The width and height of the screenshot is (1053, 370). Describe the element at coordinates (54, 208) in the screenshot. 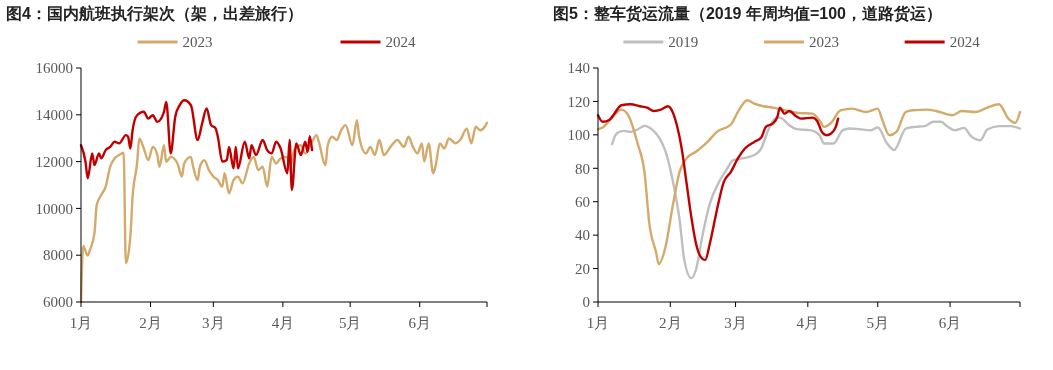

I see `y-tick-label: 10000` at that location.